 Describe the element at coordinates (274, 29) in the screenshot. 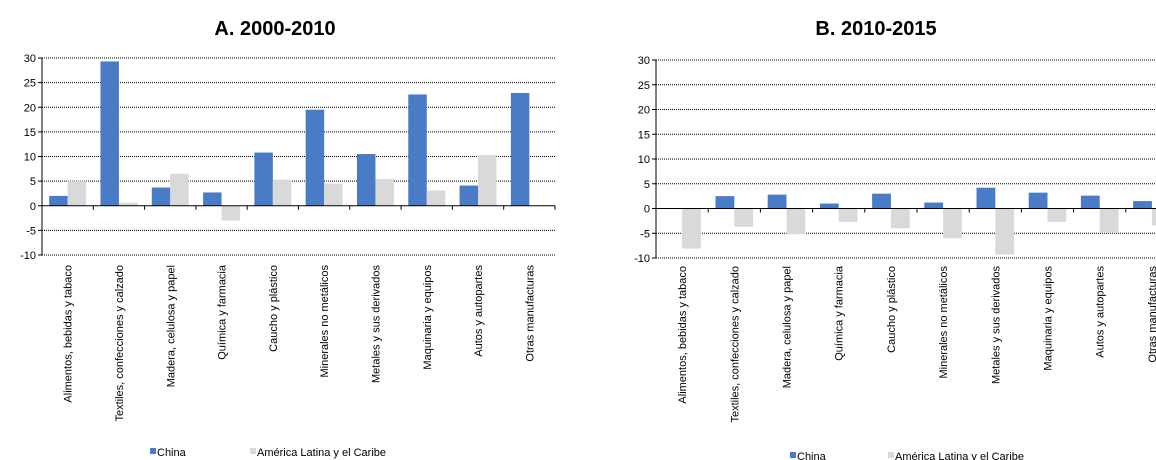

I see `chart-a-title: A. 2000-2010` at that location.